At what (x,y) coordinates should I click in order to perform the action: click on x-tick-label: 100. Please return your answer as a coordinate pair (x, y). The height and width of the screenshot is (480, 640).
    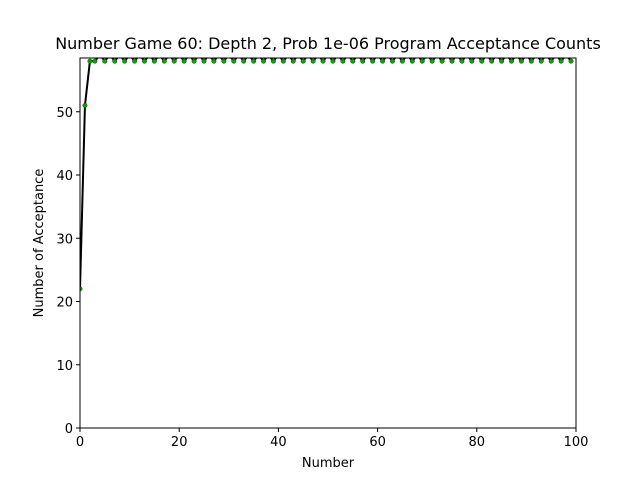
    Looking at the image, I should click on (576, 442).